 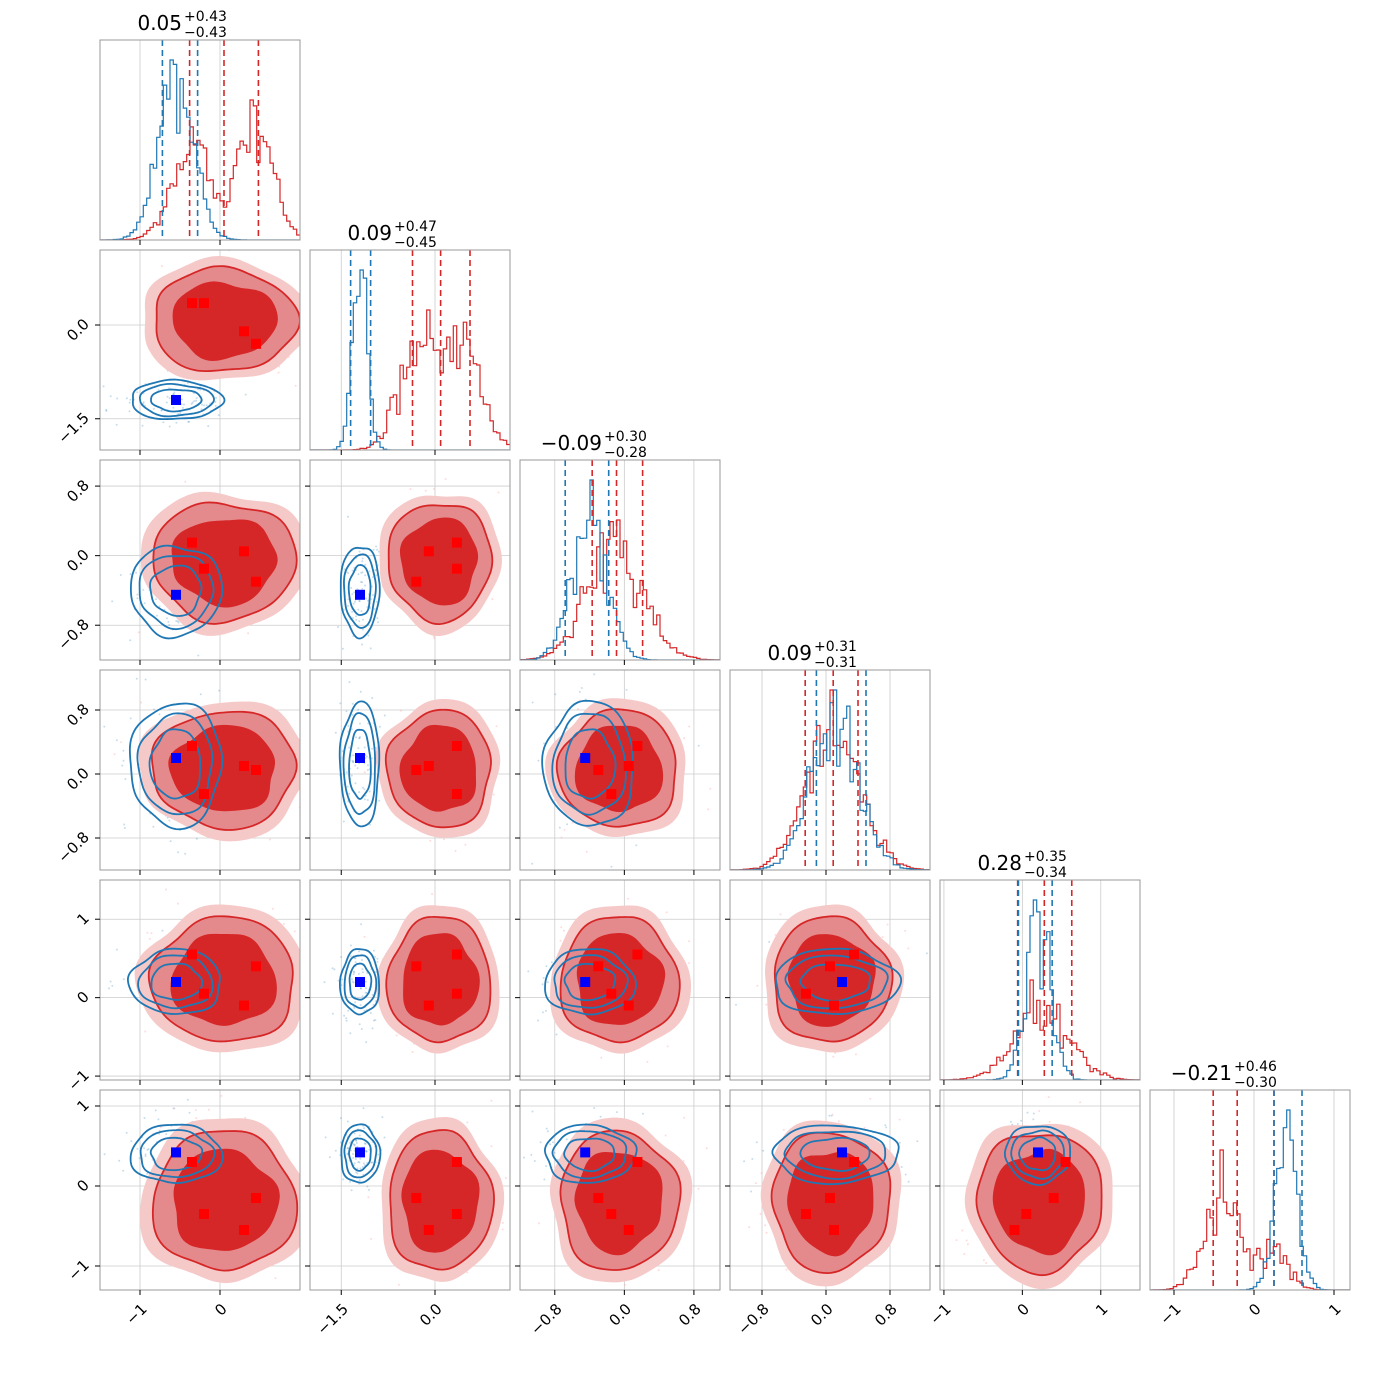 What do you see at coordinates (1255, 1067) in the screenshot?
I see `panel-title-upper: +0.46` at bounding box center [1255, 1067].